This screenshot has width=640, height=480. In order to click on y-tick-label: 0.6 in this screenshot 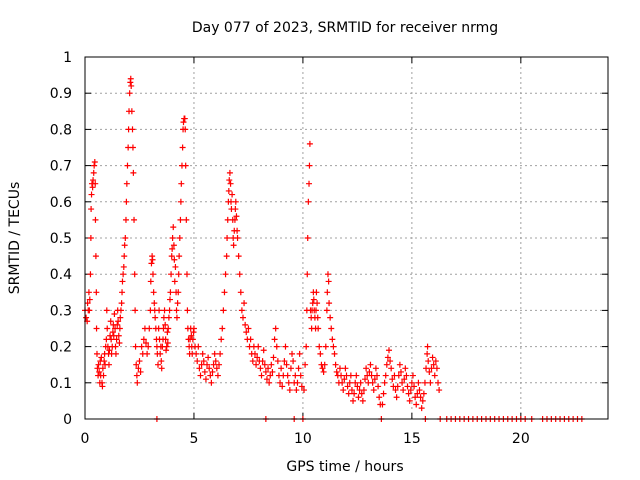, I will do `click(61, 203)`.